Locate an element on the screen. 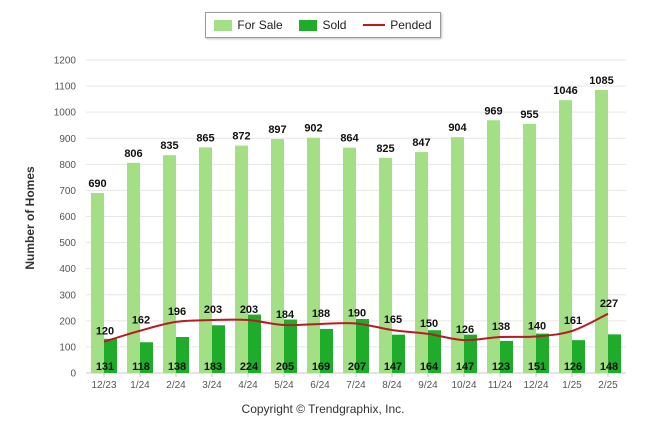 The height and width of the screenshot is (434, 646). pended-data-label: 188 is located at coordinates (321, 314).